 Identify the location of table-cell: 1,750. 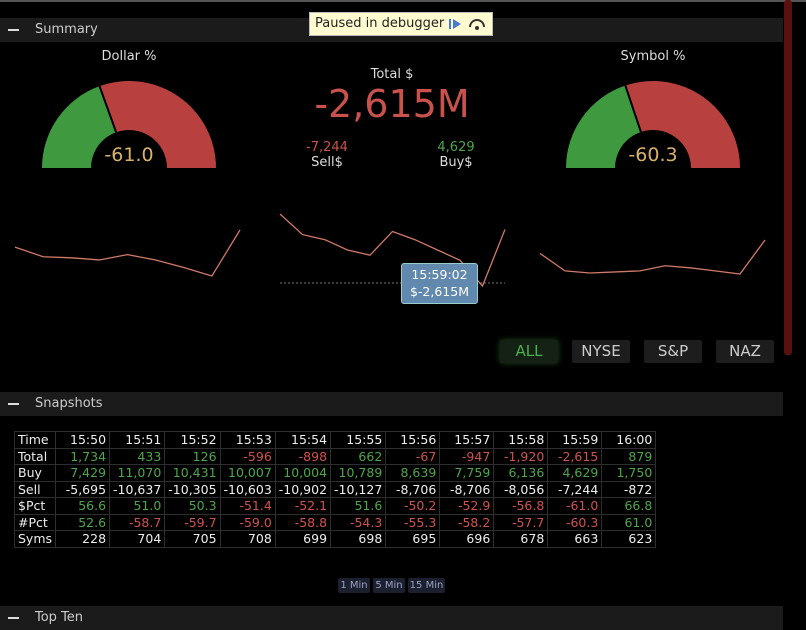
(629, 473).